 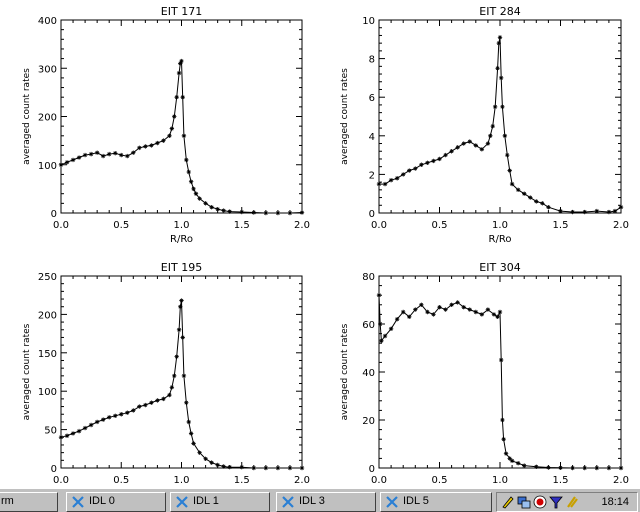 I want to click on task-label: IDL 5, so click(x=416, y=501).